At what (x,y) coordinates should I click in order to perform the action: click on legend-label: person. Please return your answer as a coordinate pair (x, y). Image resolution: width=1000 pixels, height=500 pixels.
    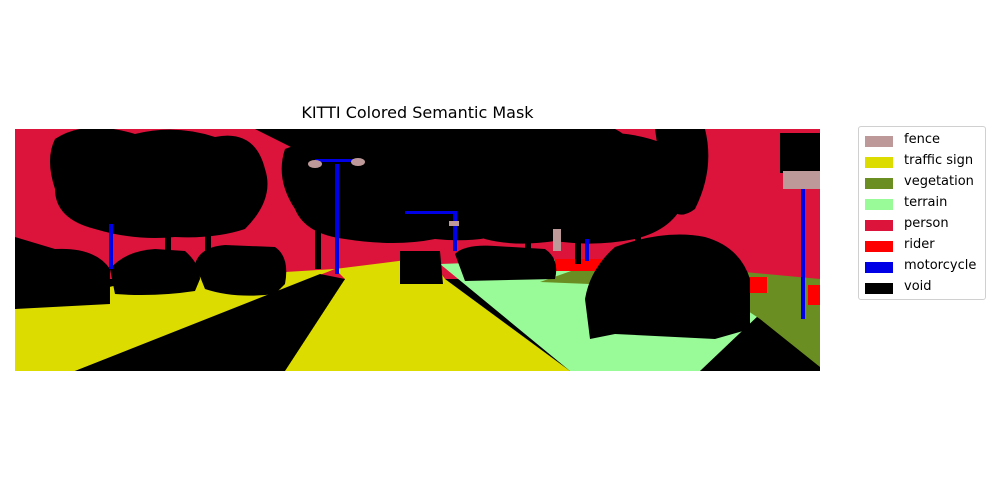
    Looking at the image, I should click on (926, 223).